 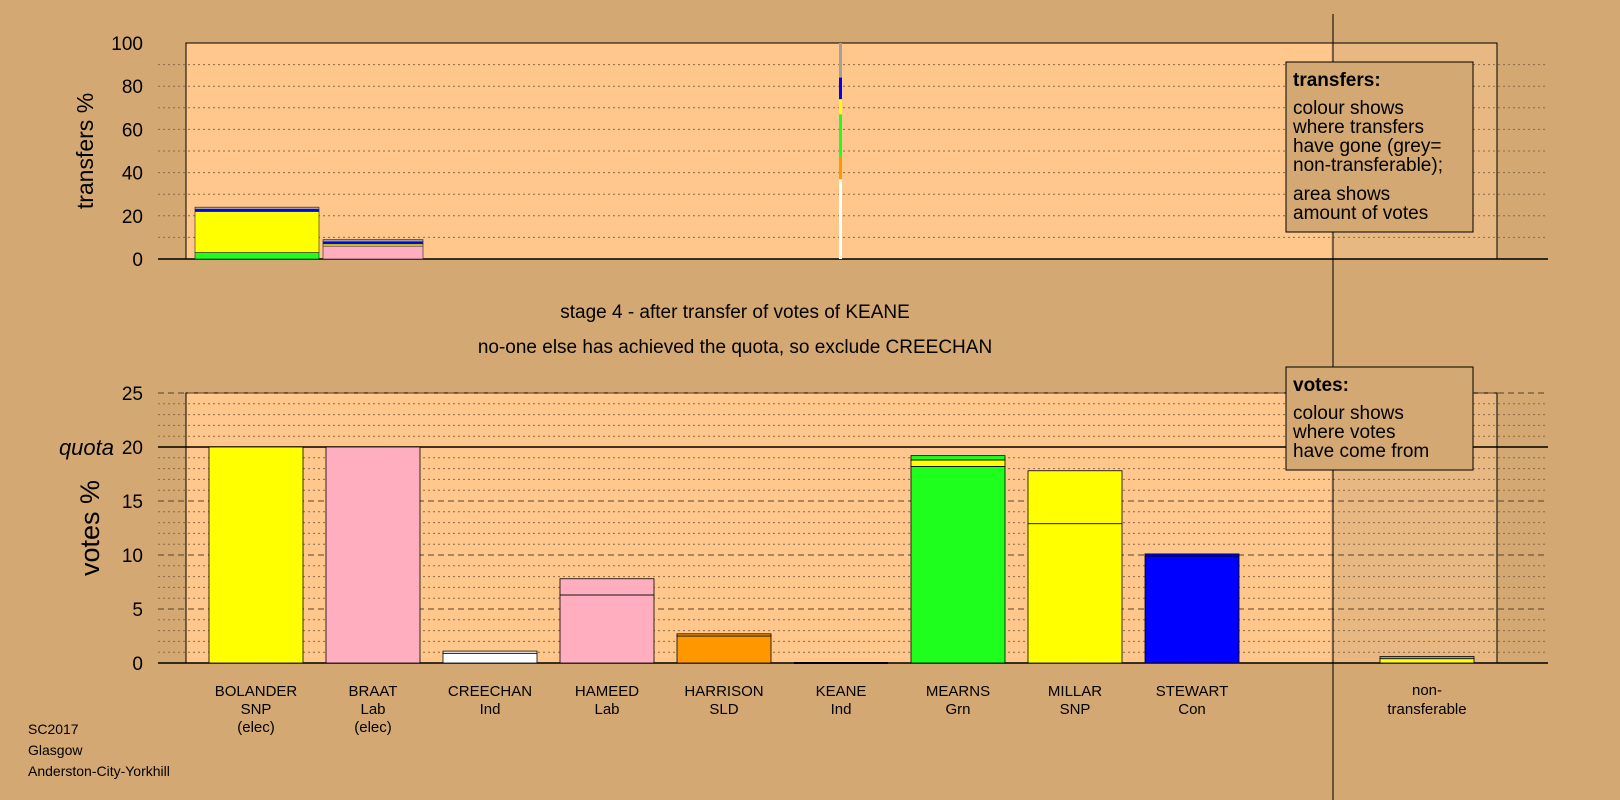 I want to click on non-transferable-label: non-, so click(x=1427, y=690).